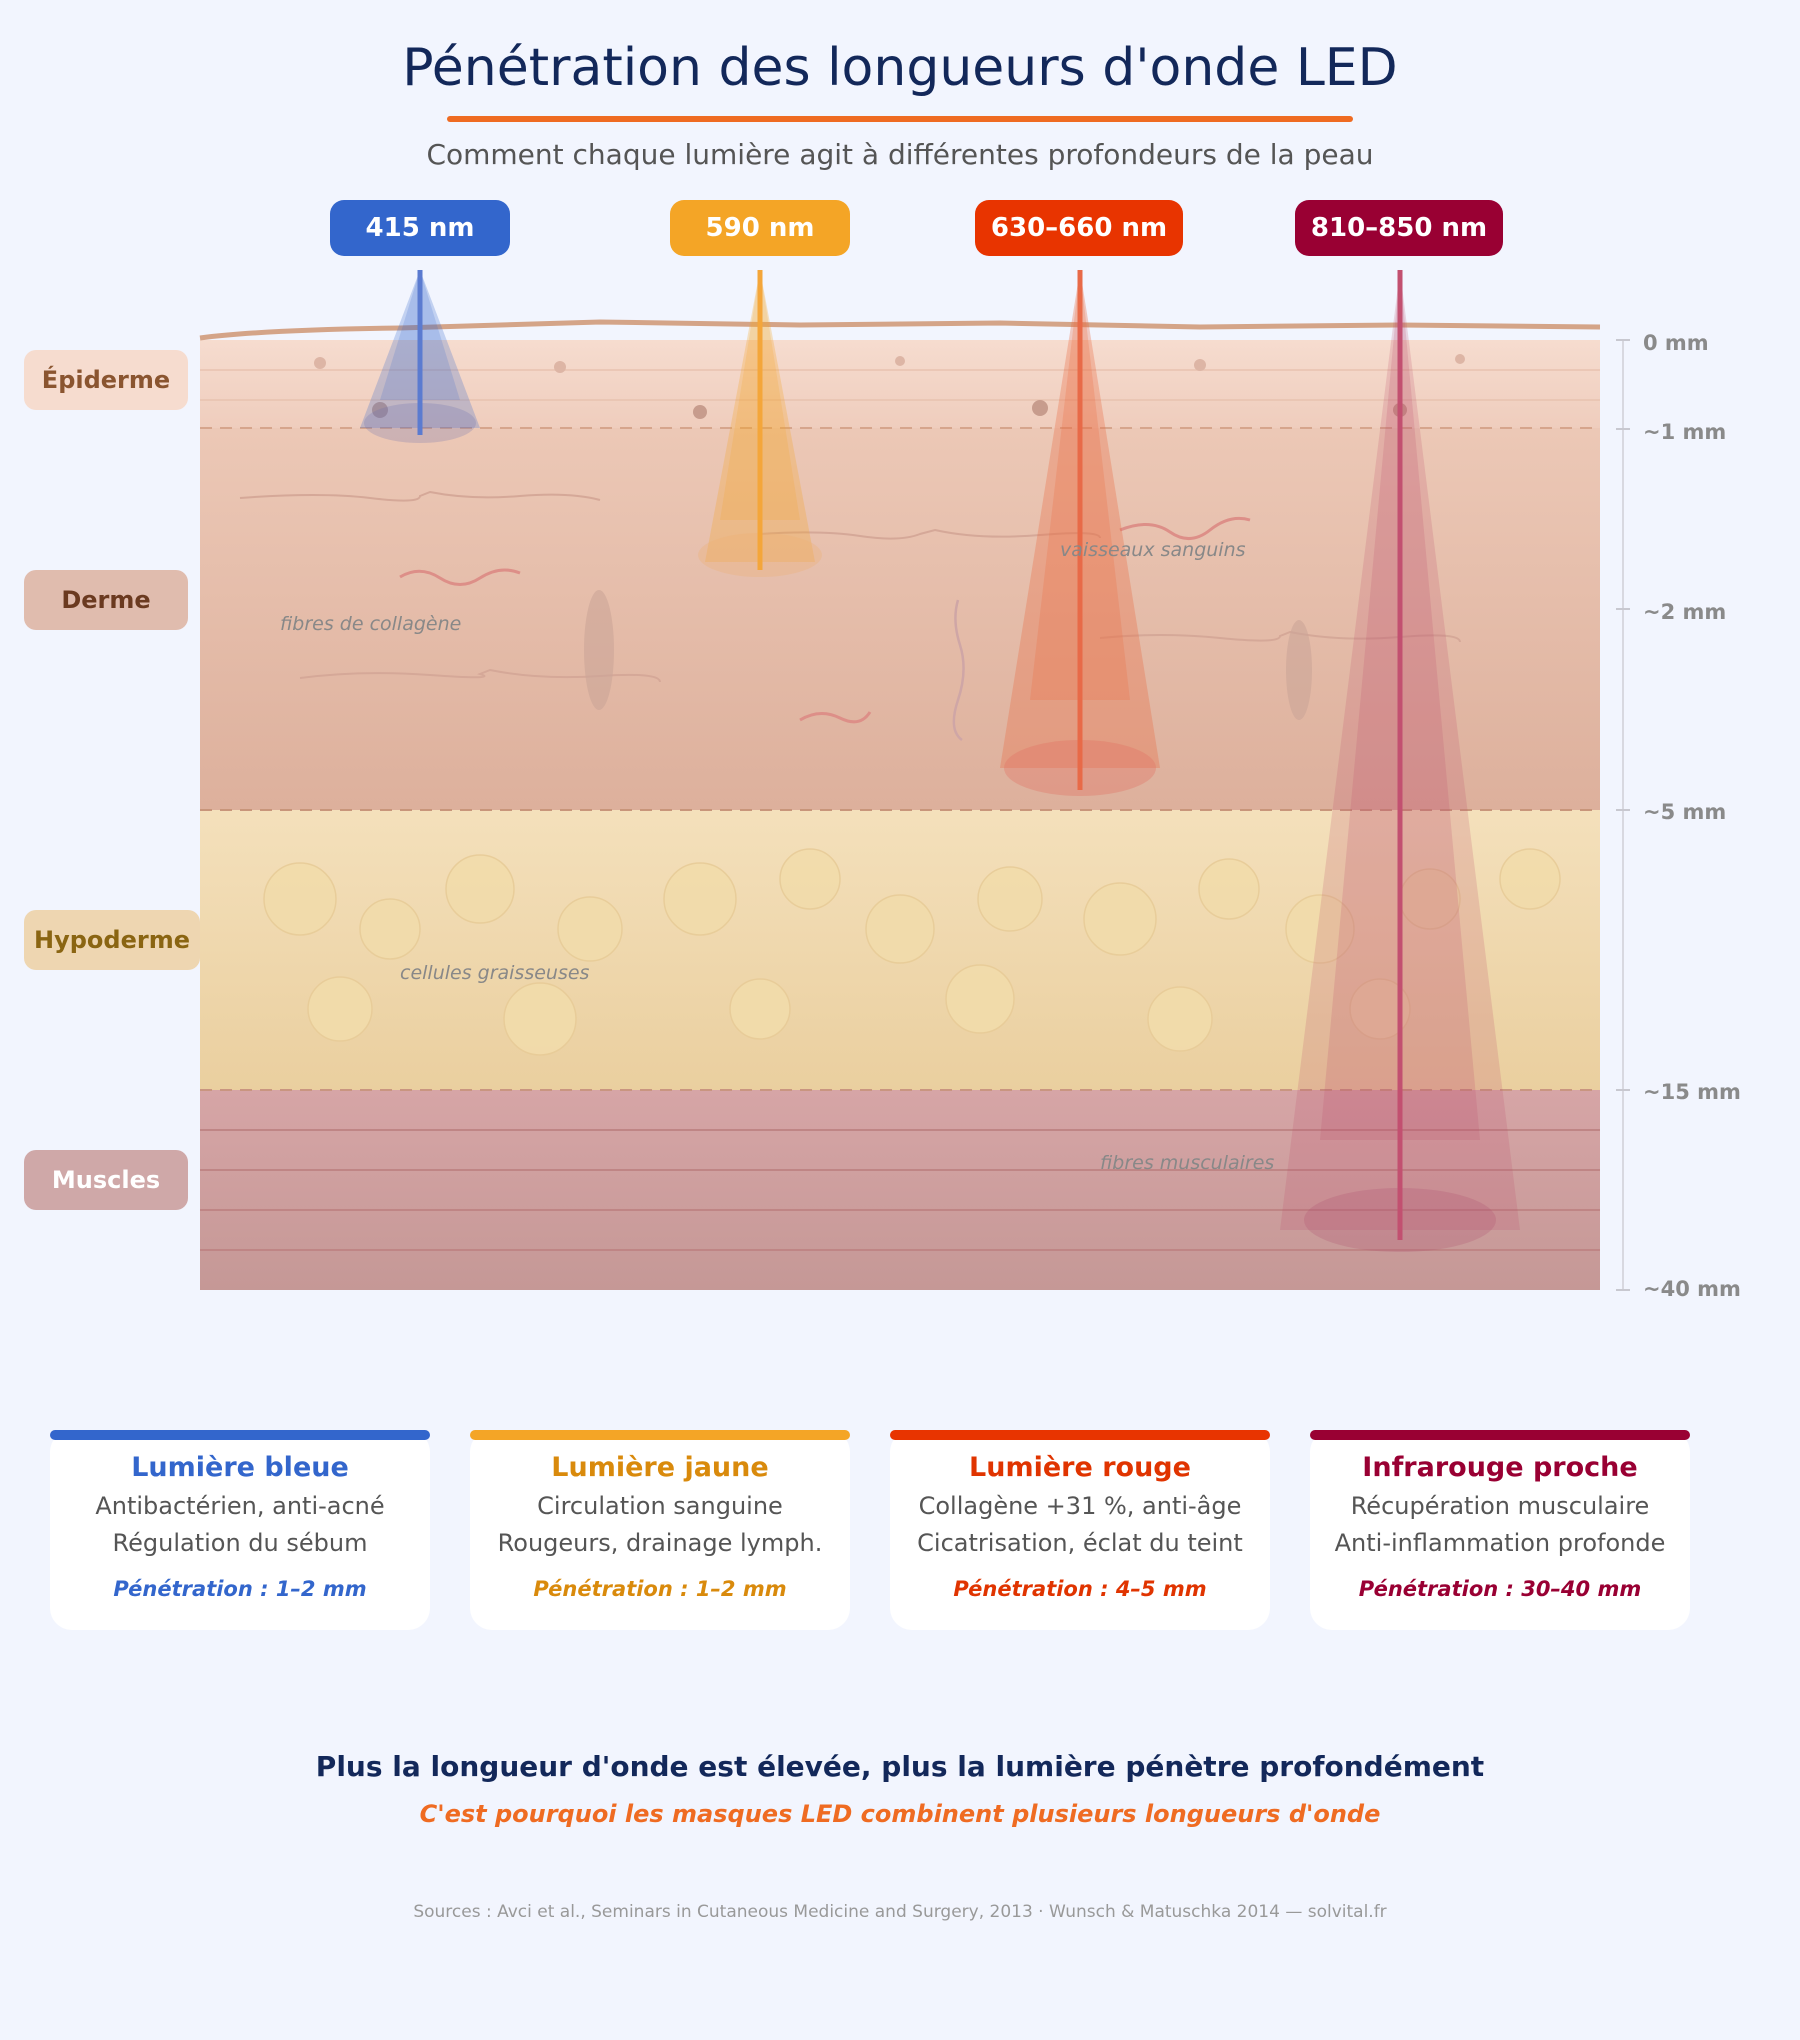  What do you see at coordinates (1153, 550) in the screenshot?
I see `annotation-vessels: vaisseaux sanguins` at bounding box center [1153, 550].